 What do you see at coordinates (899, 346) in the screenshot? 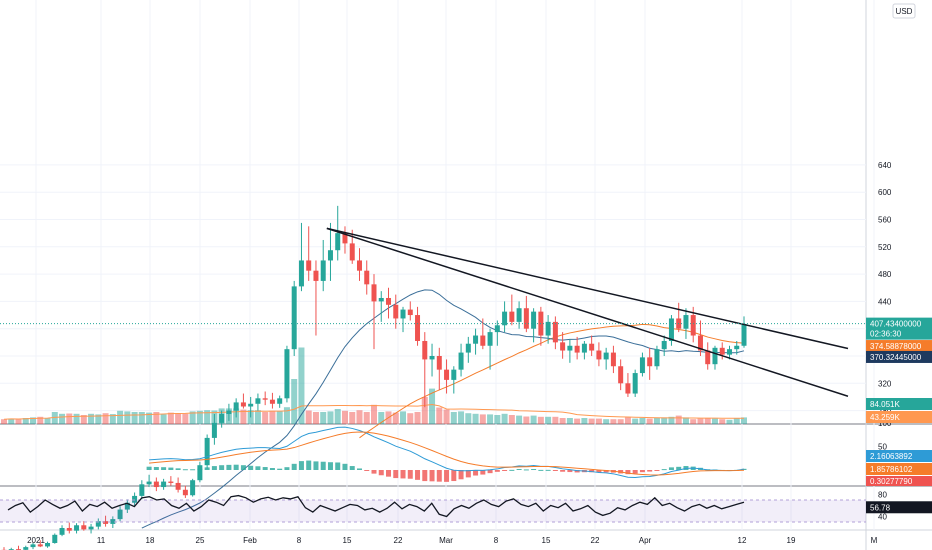
I see `ma-orange-label-bg` at bounding box center [899, 346].